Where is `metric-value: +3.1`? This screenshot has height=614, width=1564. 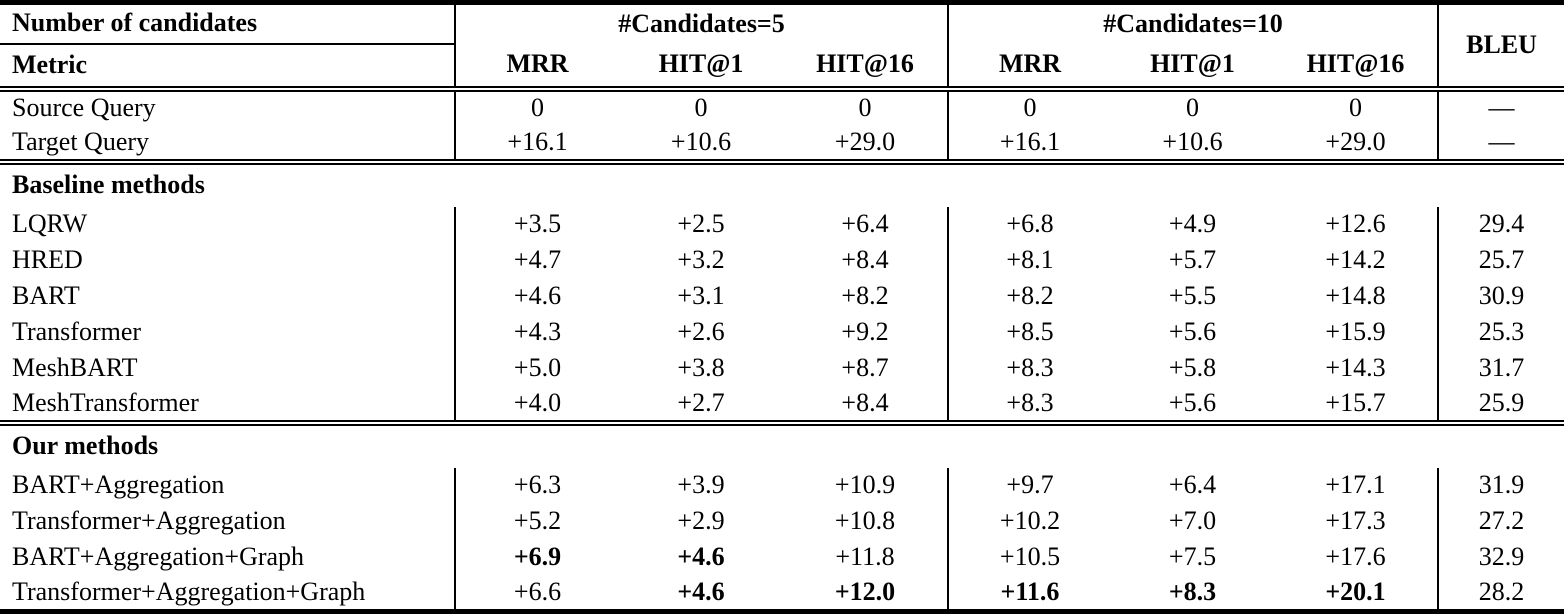
metric-value: +3.1 is located at coordinates (701, 296).